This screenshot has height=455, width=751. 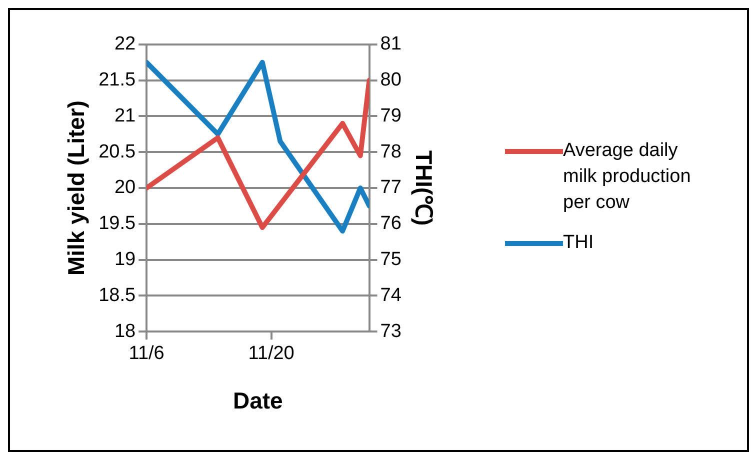 What do you see at coordinates (76, 188) in the screenshot?
I see `y-axis-title: Milk yield (Liter)` at bounding box center [76, 188].